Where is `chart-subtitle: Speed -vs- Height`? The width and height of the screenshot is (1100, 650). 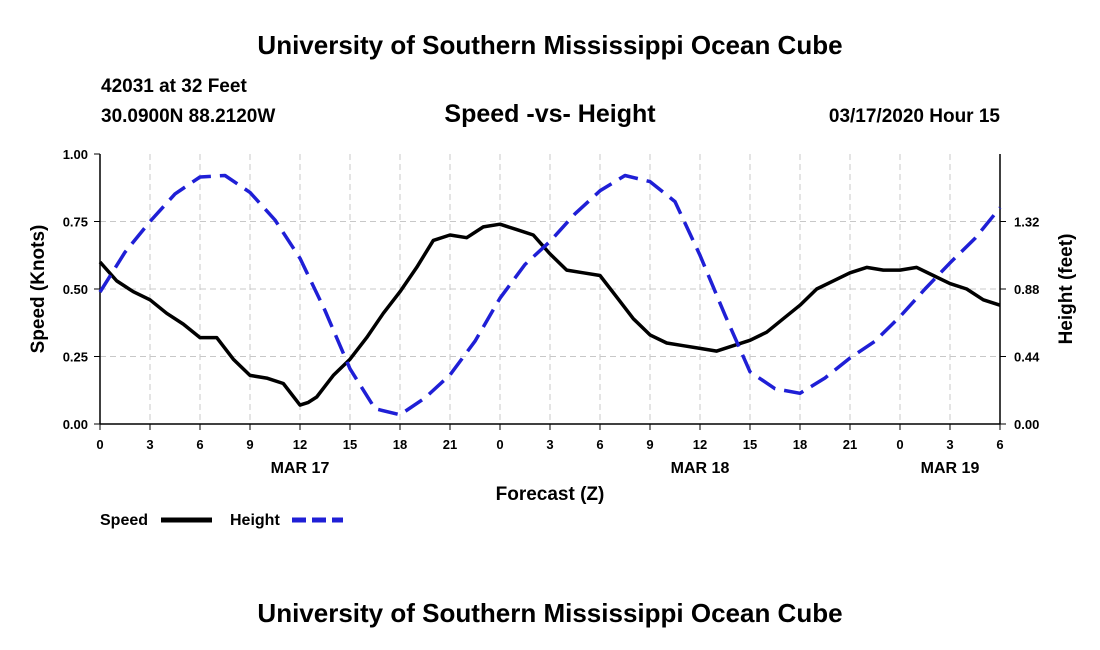
chart-subtitle: Speed -vs- Height is located at coordinates (550, 114).